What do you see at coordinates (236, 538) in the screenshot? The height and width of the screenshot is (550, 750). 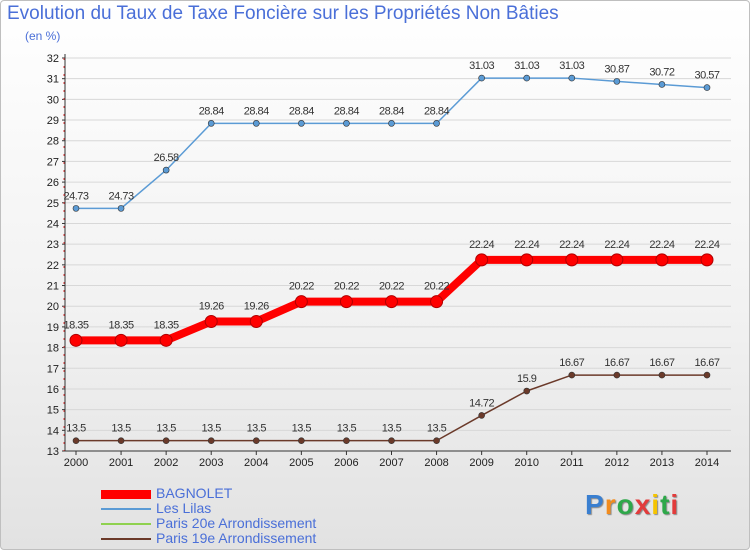 I see `legend-label-paris-19e: Paris 19e Arrondissement` at bounding box center [236, 538].